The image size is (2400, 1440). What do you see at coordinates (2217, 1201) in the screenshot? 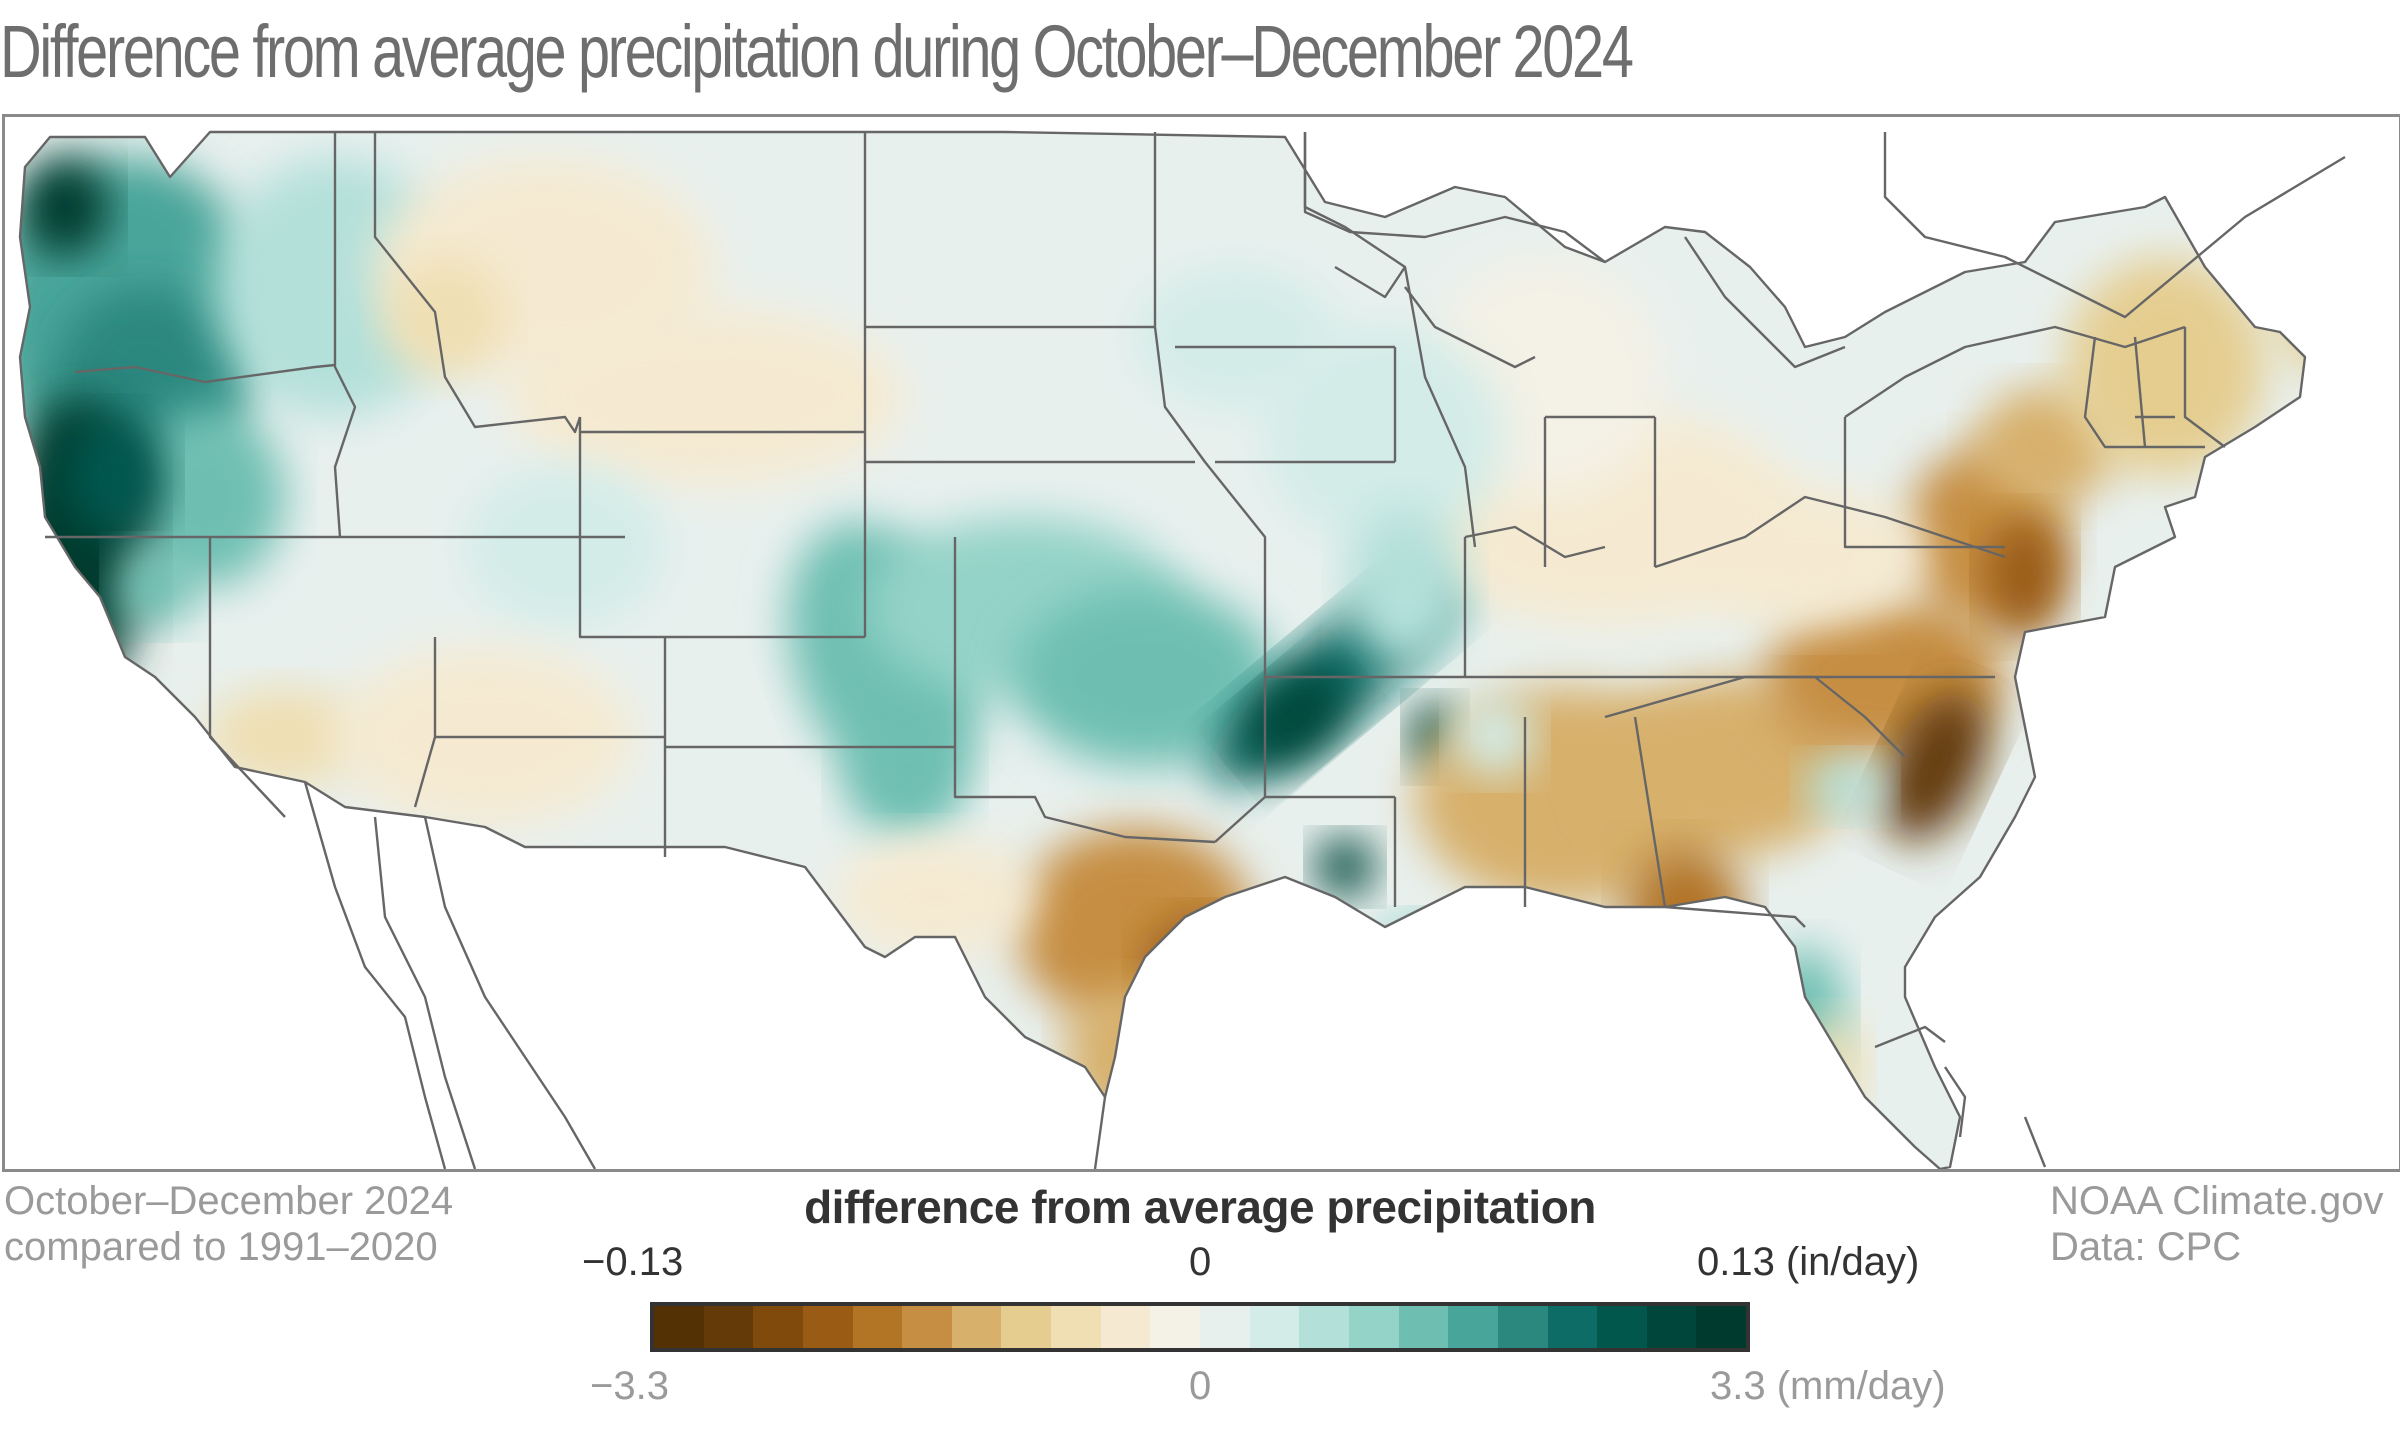
I see `credit-line1: NOAA Climate.gov` at bounding box center [2217, 1201].